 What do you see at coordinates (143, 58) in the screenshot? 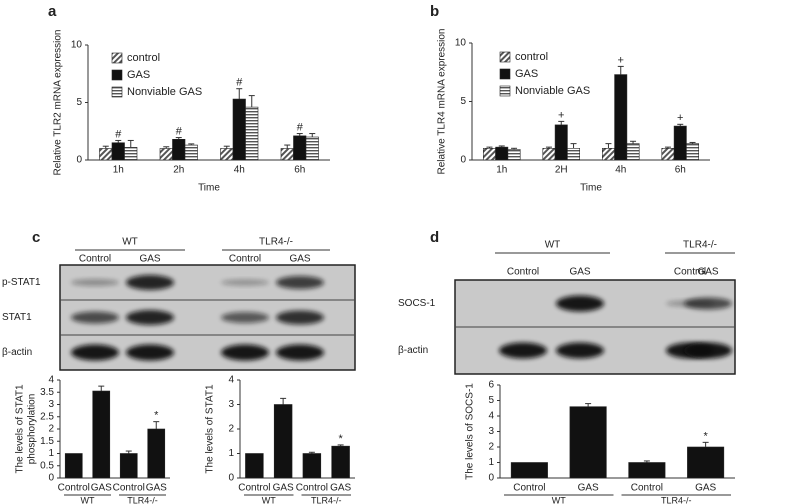
I see `legend-label: control` at bounding box center [143, 58].